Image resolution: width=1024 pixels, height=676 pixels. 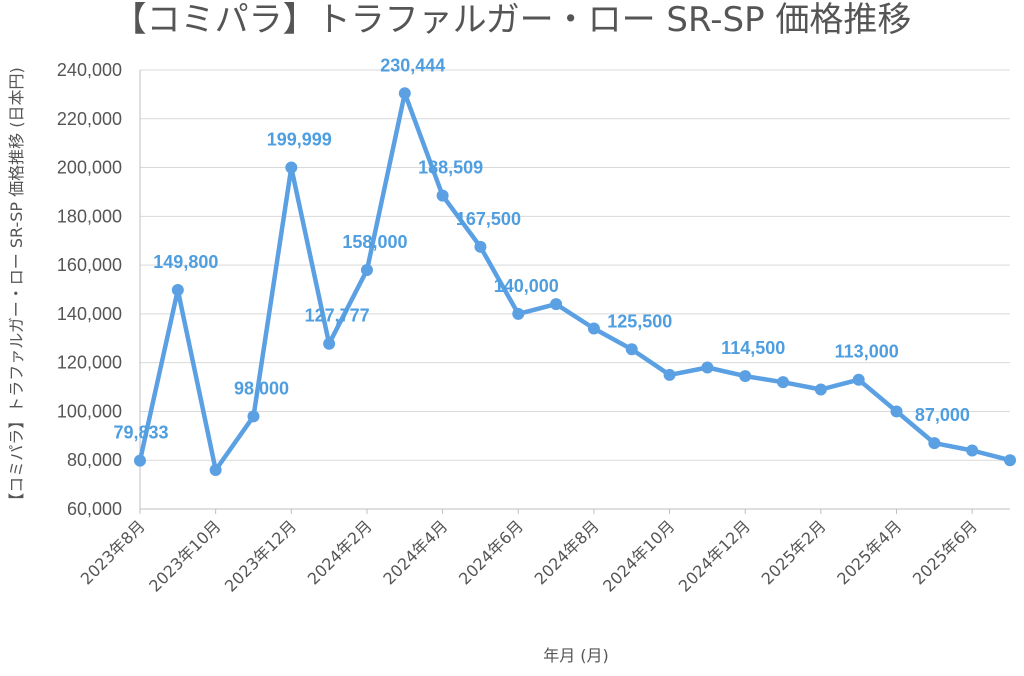 What do you see at coordinates (714, 555) in the screenshot?
I see `x-tick-label: 2024年12月` at bounding box center [714, 555].